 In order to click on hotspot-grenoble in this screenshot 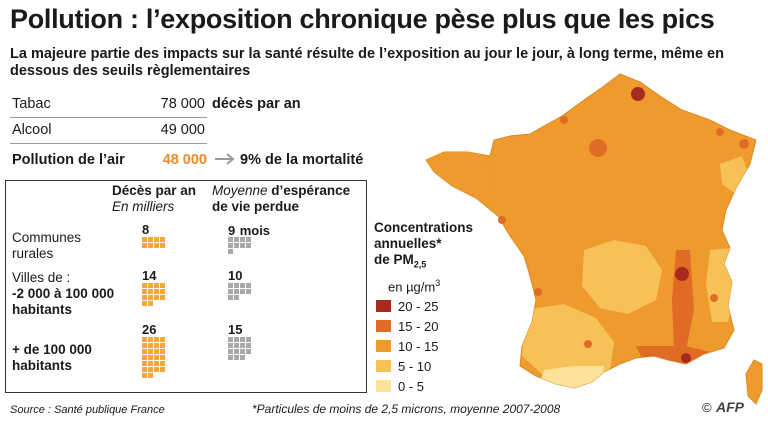, I will do `click(714, 298)`.